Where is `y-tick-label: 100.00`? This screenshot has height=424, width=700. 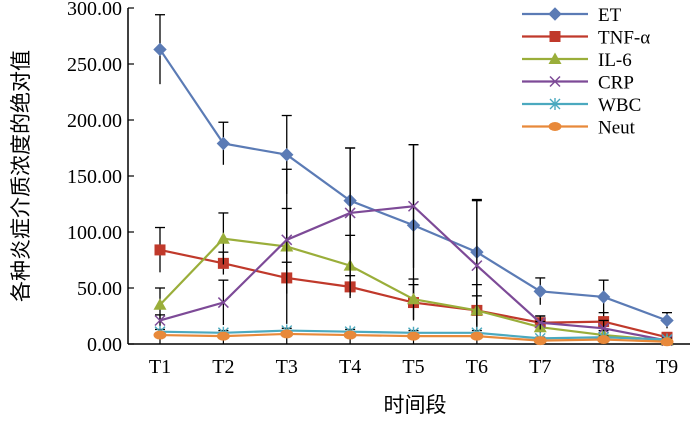
y-tick-label: 100.00 is located at coordinates (94, 233).